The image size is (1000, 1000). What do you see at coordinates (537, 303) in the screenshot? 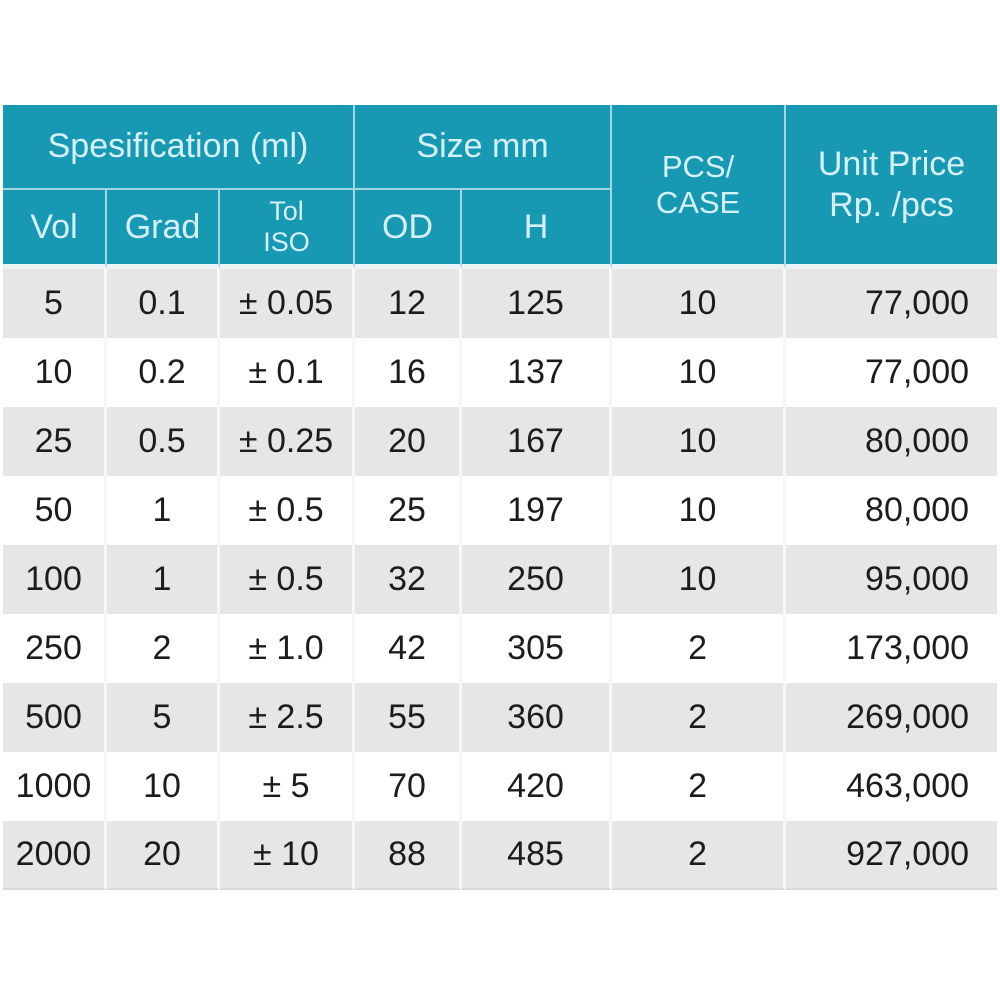
I see `cell-h: 125` at bounding box center [537, 303].